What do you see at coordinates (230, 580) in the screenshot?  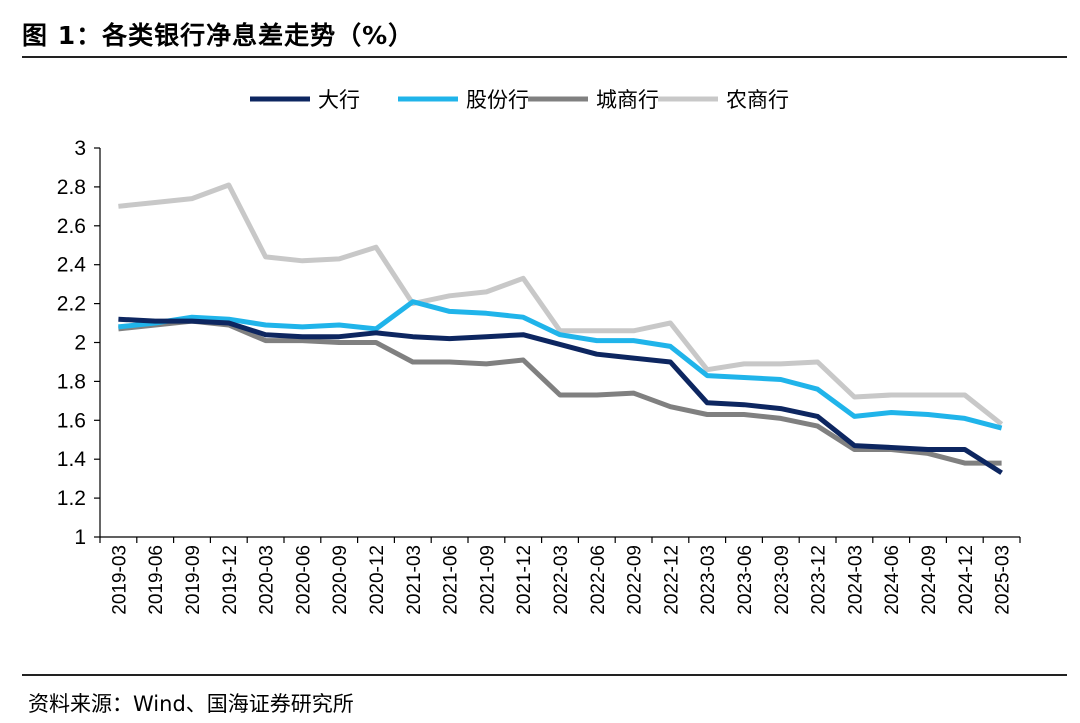 I see `x-tick-label: 2019-12` at bounding box center [230, 580].